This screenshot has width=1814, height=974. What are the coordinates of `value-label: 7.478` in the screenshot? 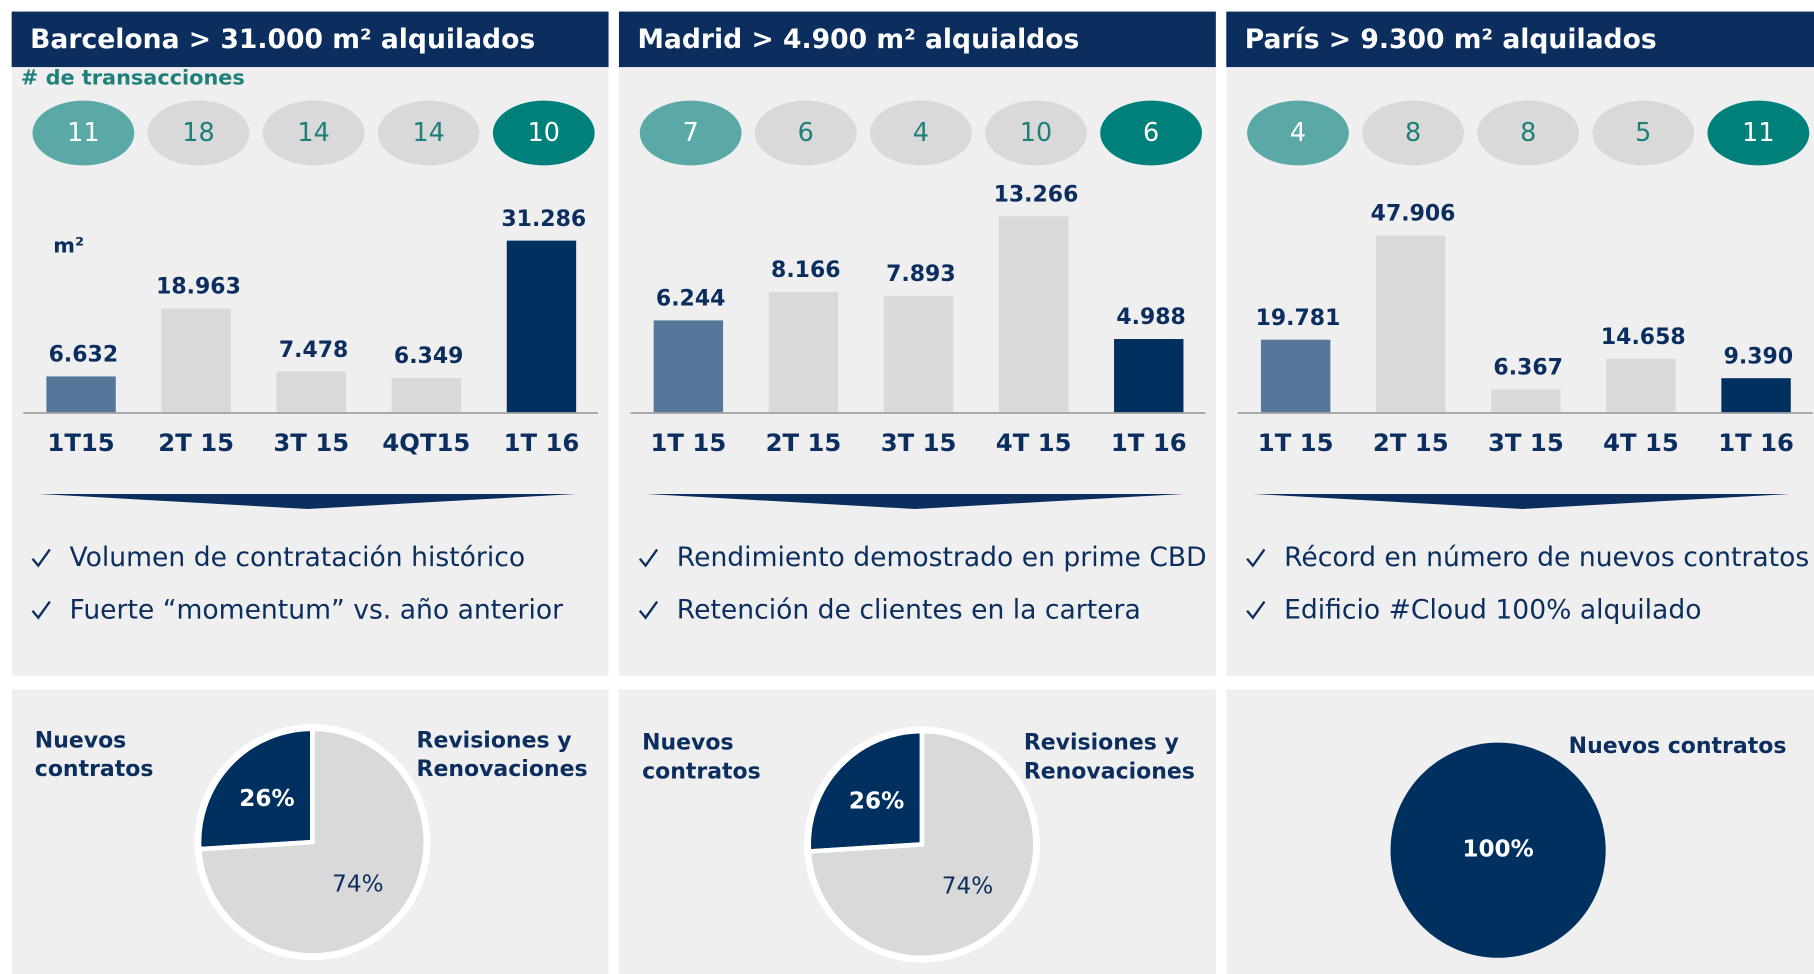 It's located at (314, 350).